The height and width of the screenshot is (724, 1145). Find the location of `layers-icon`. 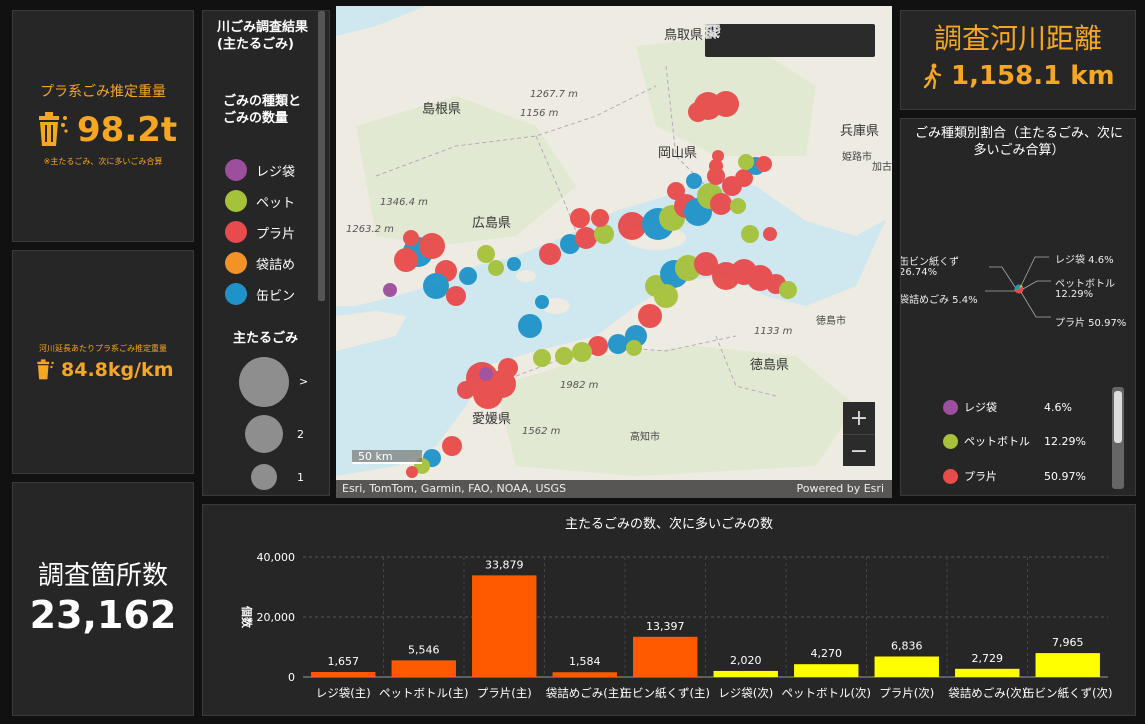

layers-icon is located at coordinates (773, 40).